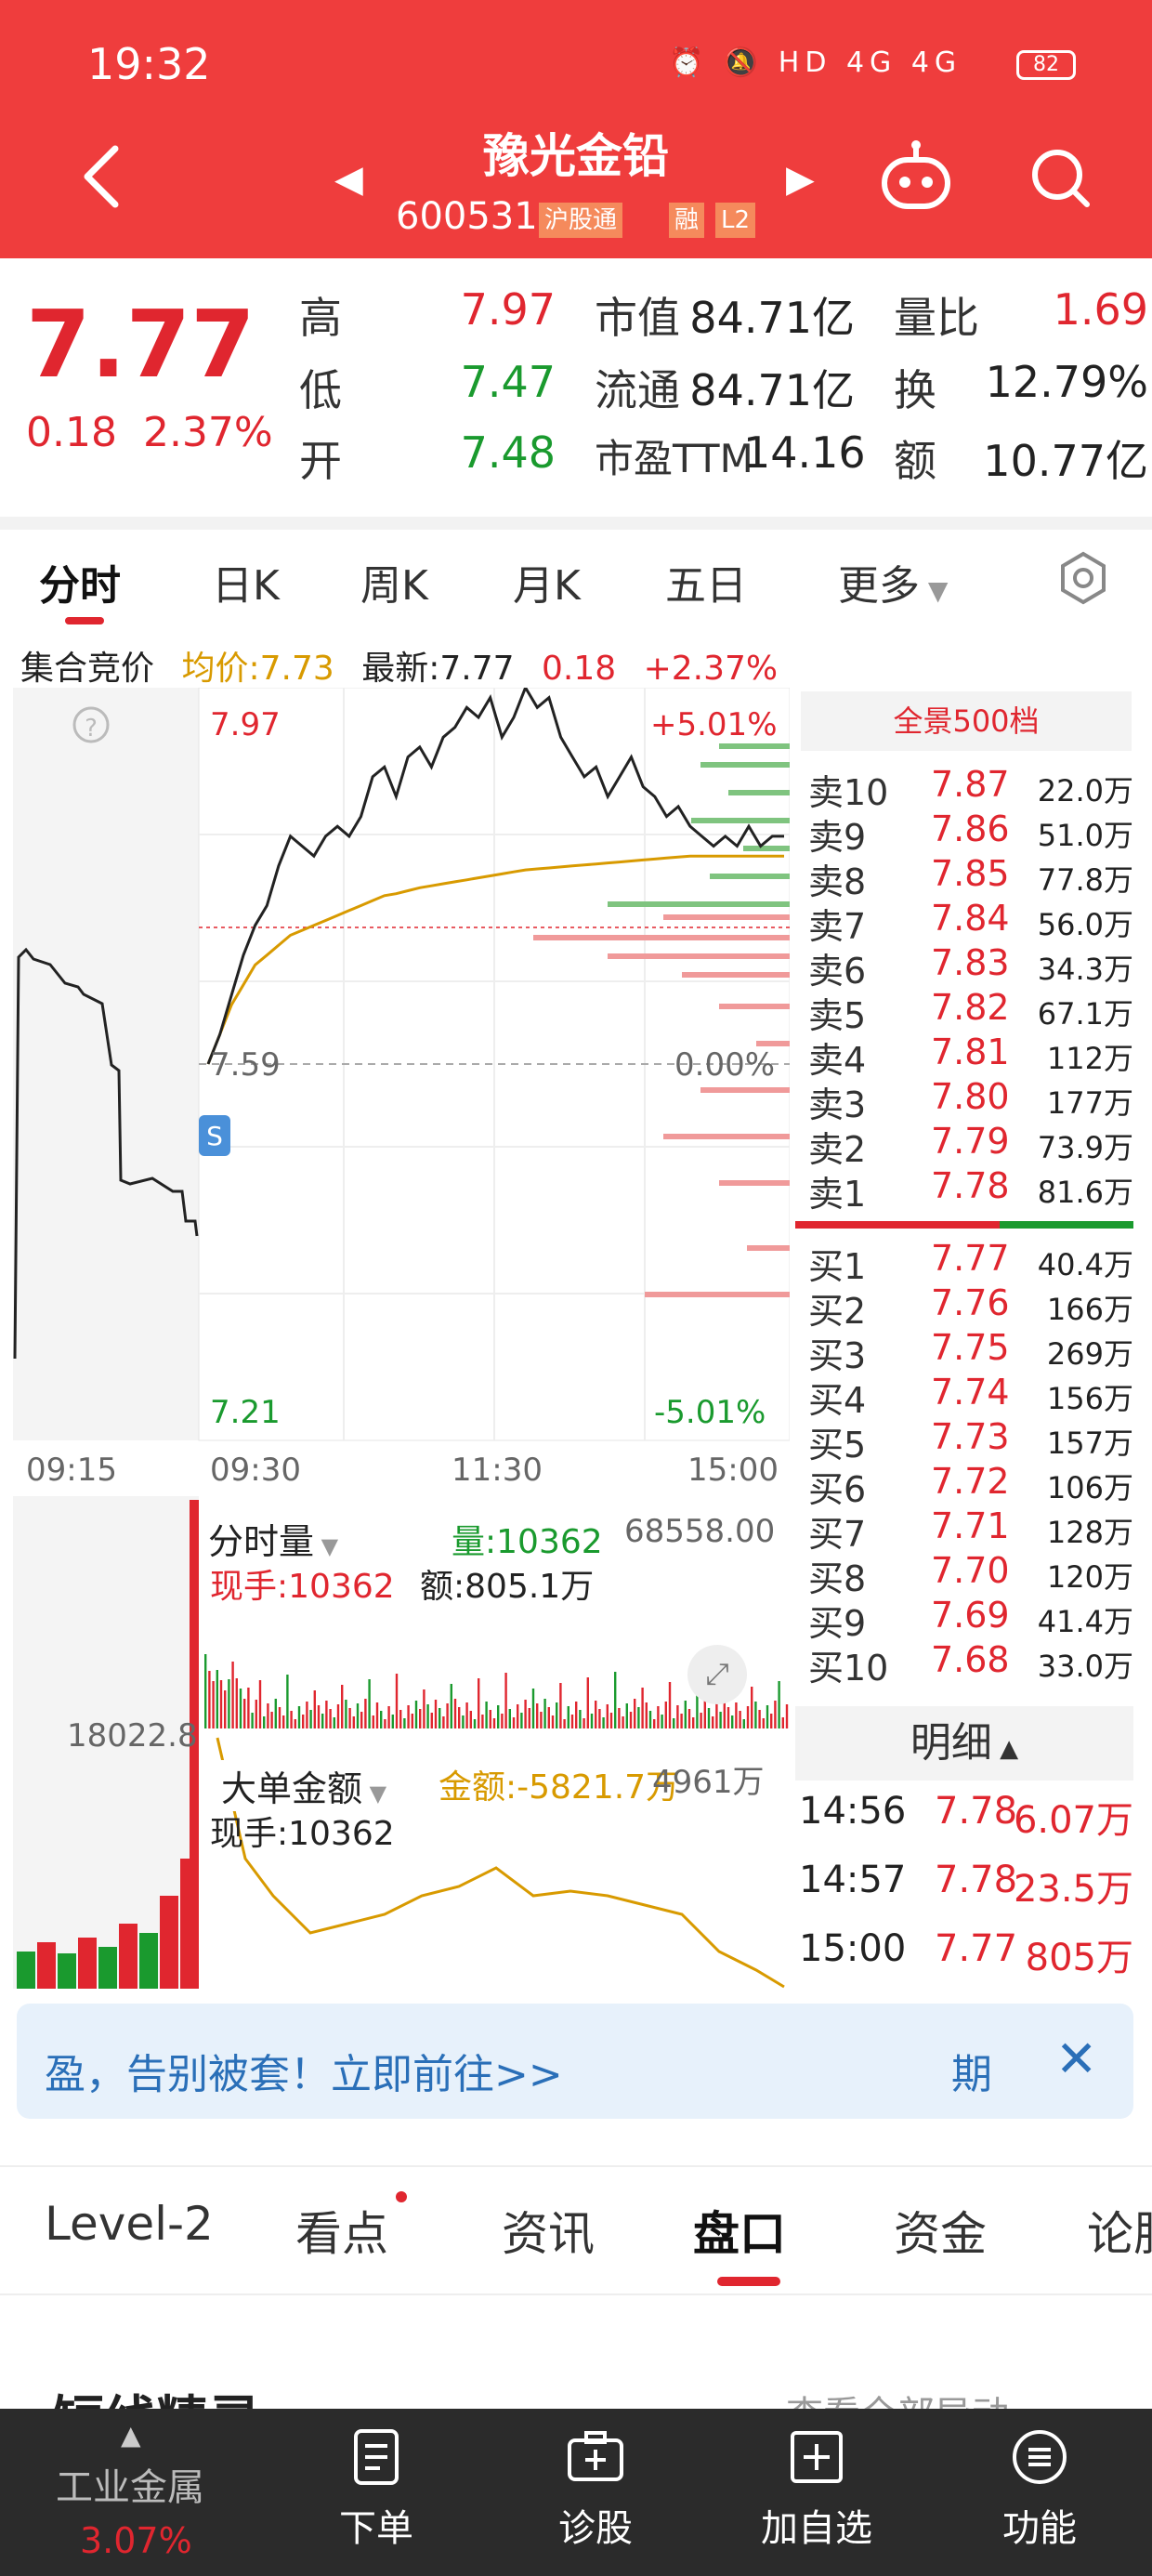  What do you see at coordinates (970, 1262) in the screenshot?
I see `bid-row: 买1 7.77 40.4万` at bounding box center [970, 1262].